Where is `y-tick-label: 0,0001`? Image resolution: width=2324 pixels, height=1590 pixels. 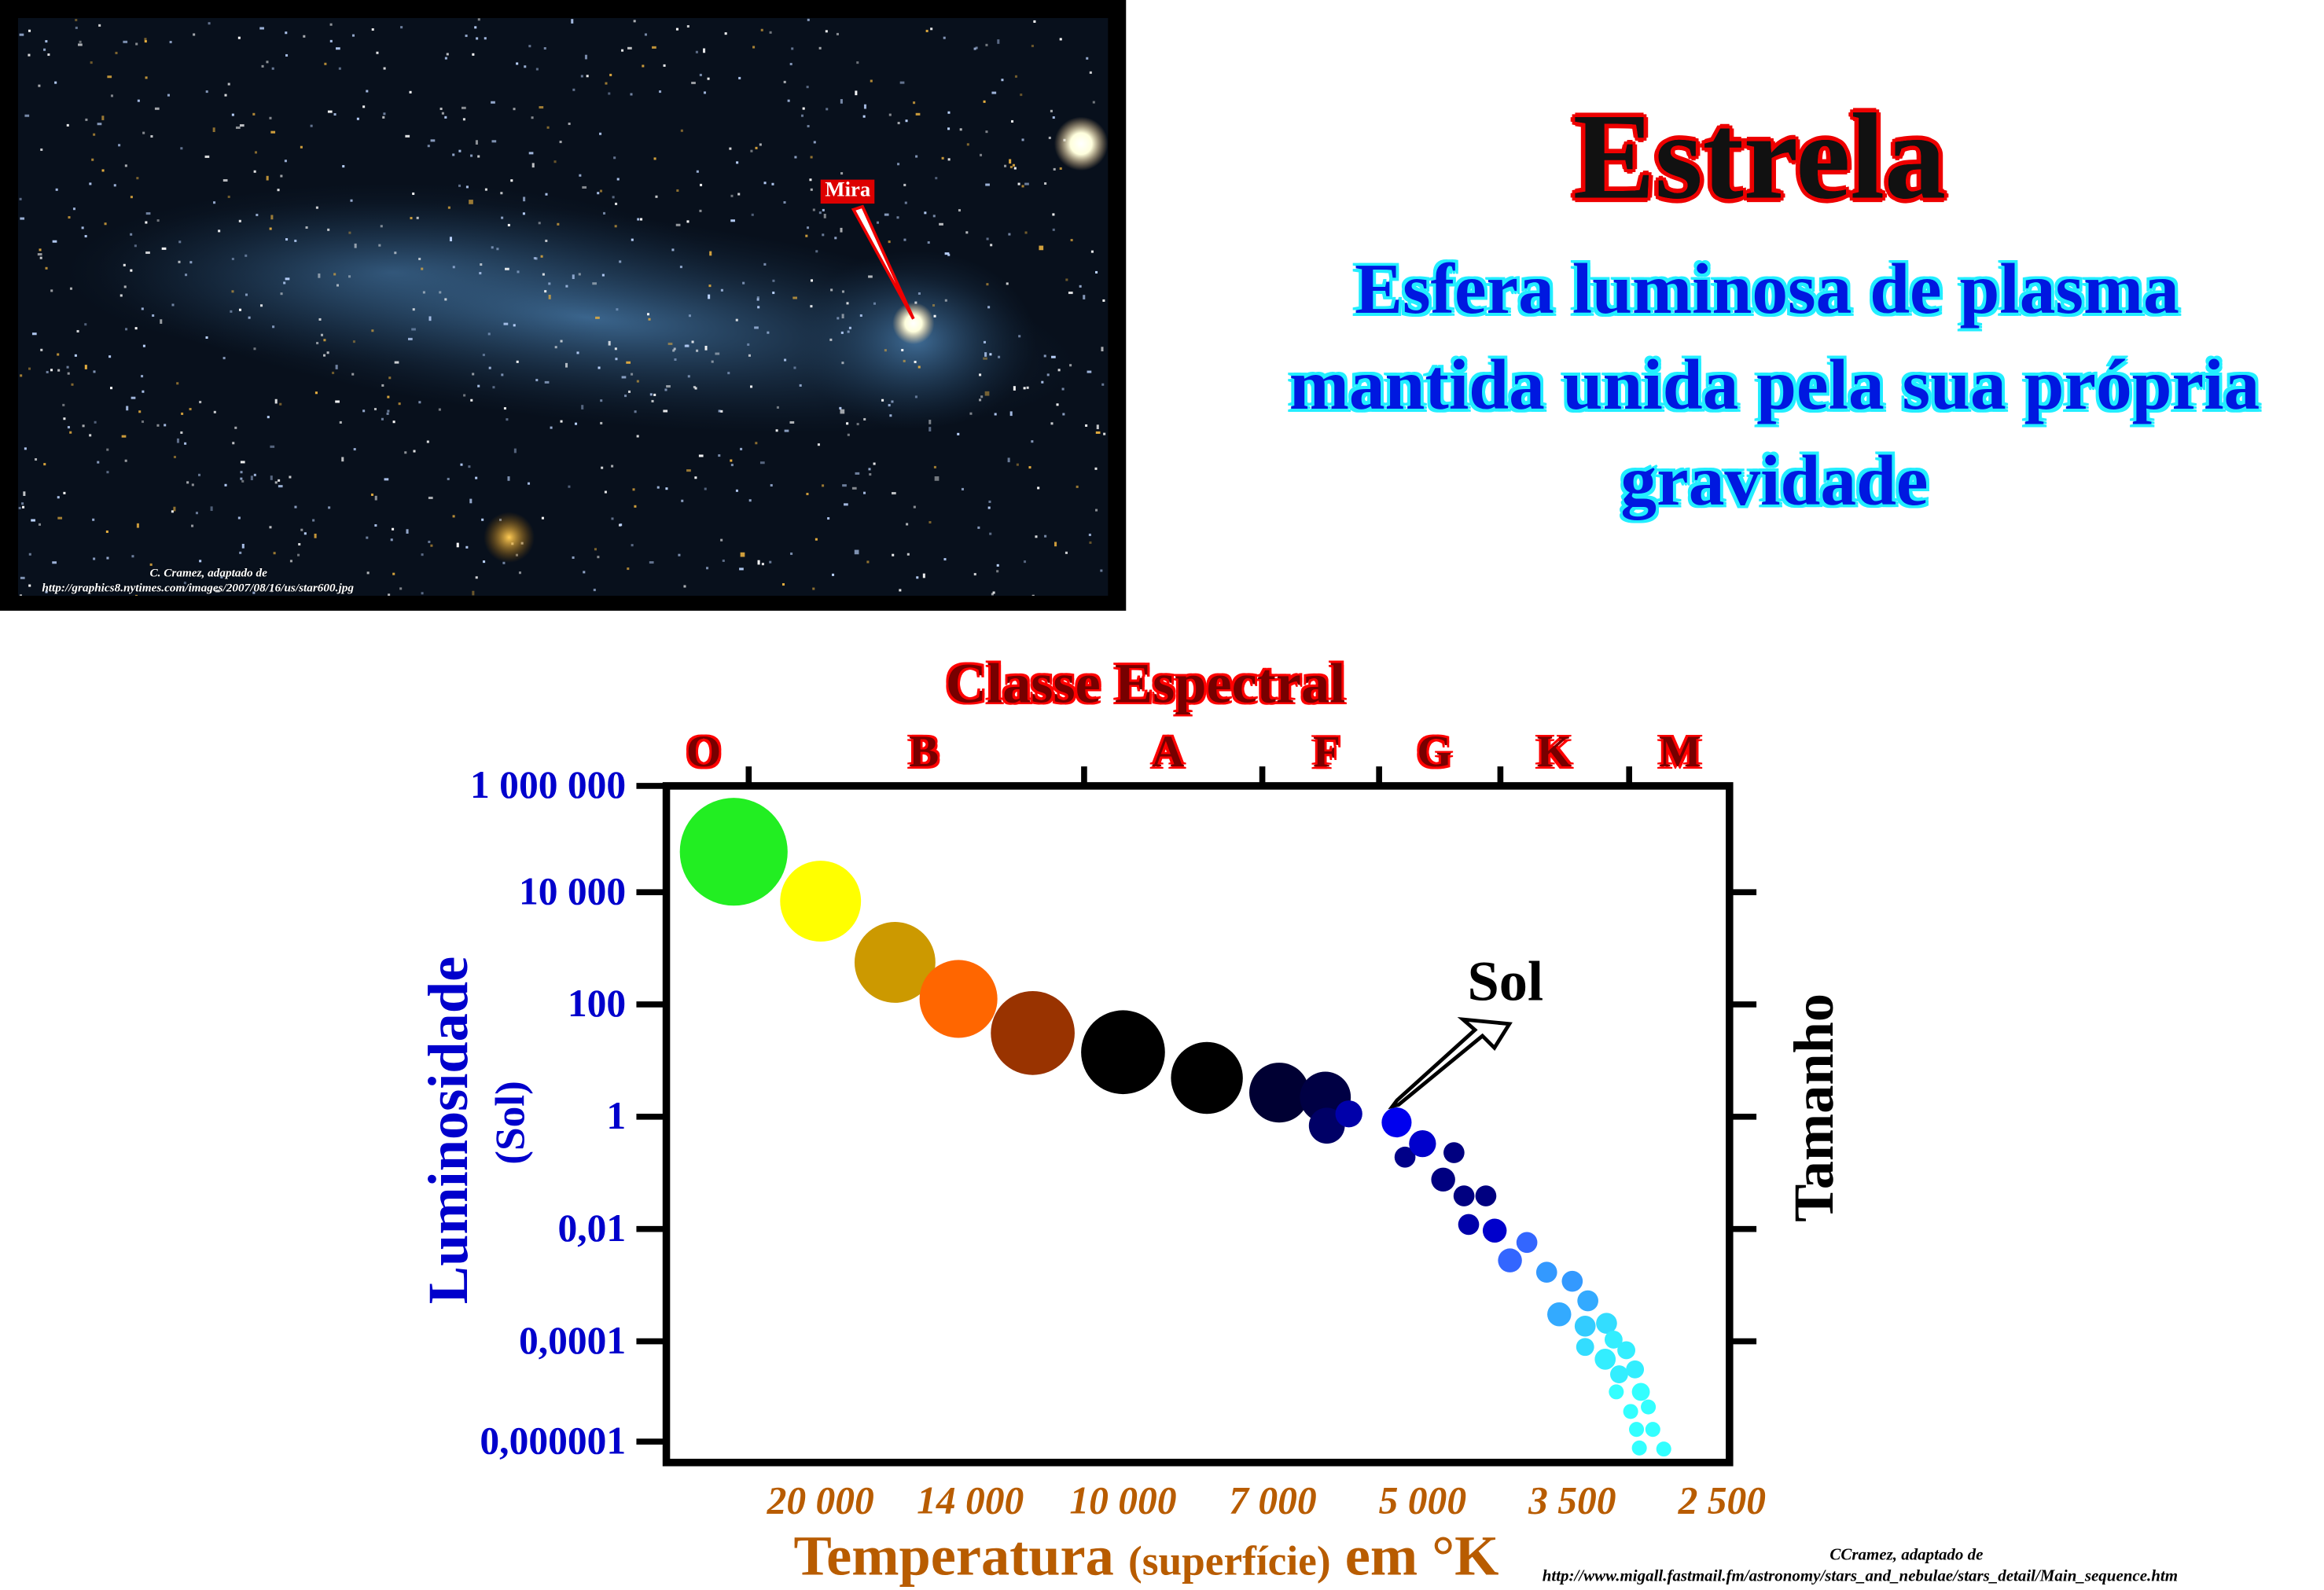
y-tick-label: 0,0001 is located at coordinates (572, 1340).